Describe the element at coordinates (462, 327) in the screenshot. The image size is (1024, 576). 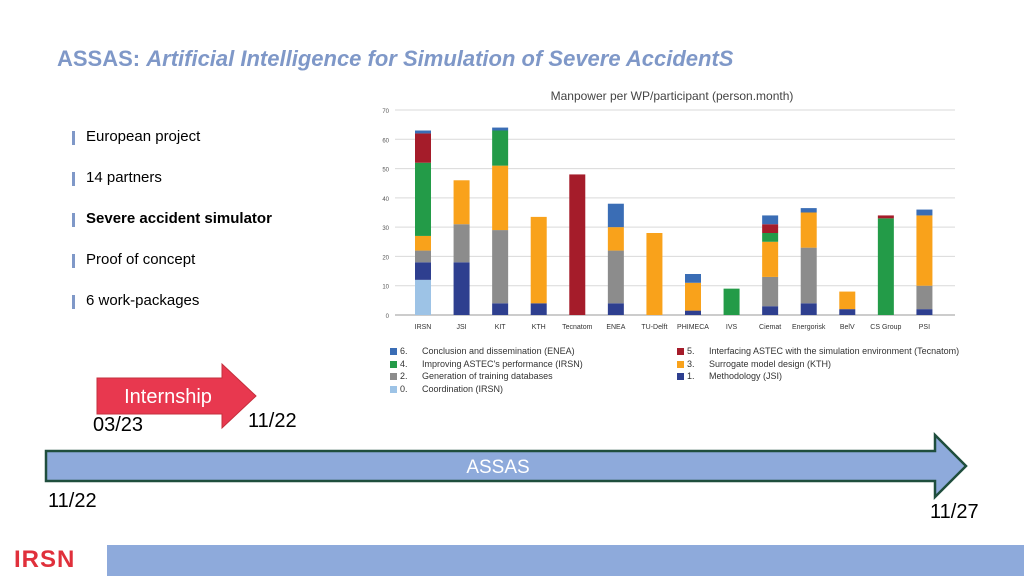
I see `x-tick-label: JSI` at that location.